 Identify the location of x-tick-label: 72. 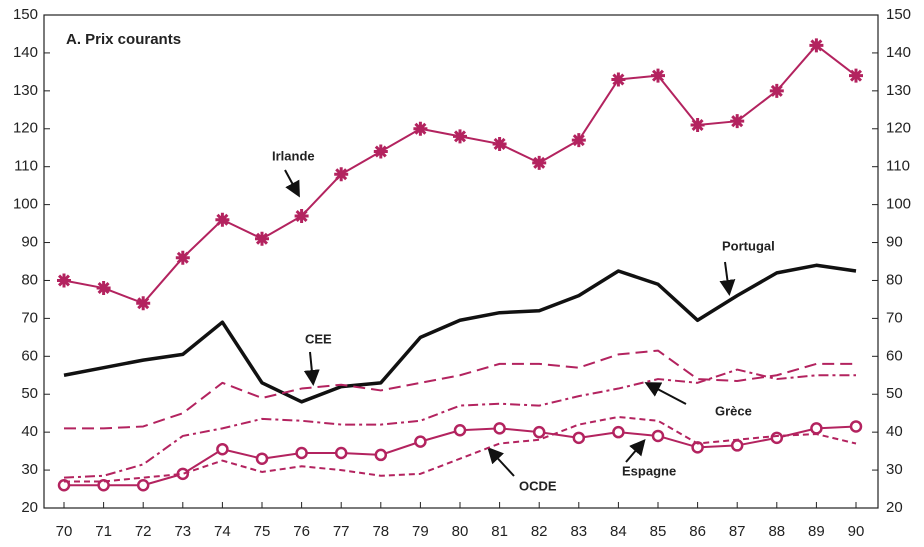
(143, 531).